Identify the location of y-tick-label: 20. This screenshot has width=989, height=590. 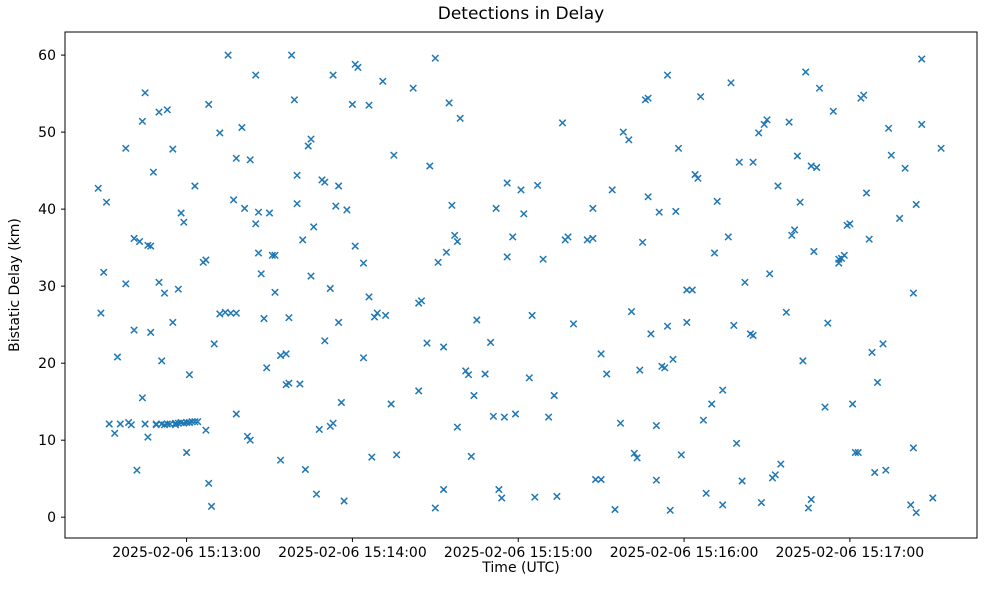
(47, 364).